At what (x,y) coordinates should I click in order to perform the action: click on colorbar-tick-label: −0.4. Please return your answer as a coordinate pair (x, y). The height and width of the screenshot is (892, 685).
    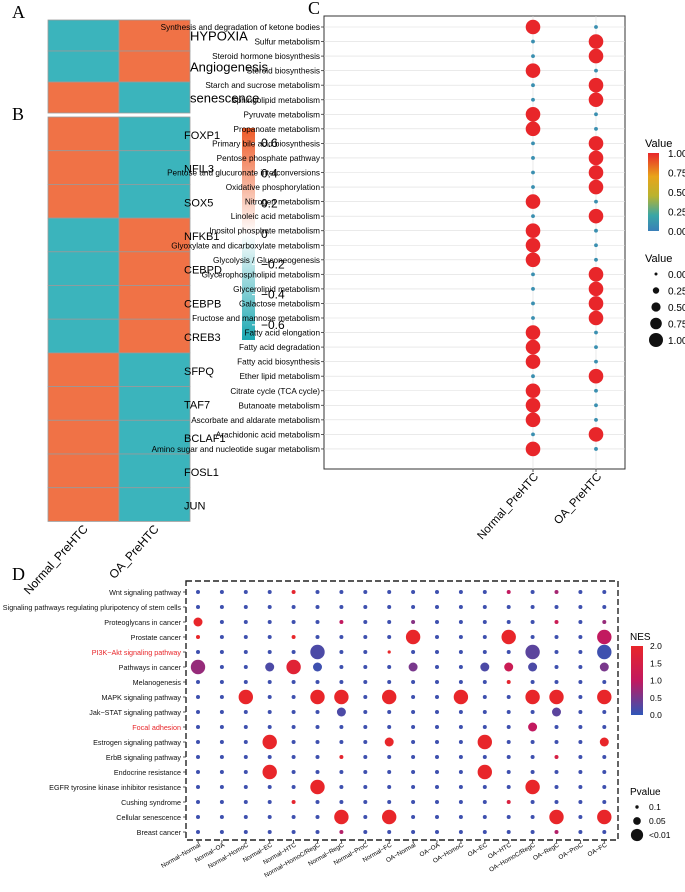
    Looking at the image, I should click on (273, 295).